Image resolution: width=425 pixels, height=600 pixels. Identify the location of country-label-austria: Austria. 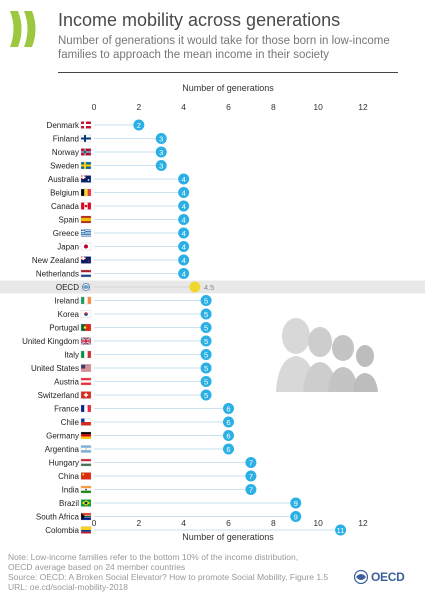
(66, 382).